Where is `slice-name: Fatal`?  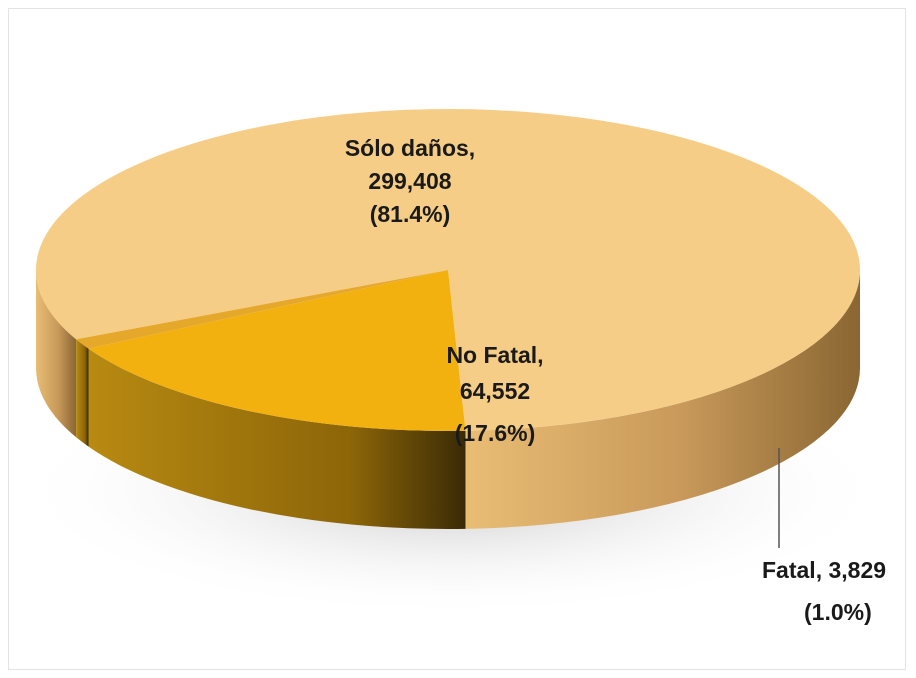 slice-name: Fatal is located at coordinates (789, 570).